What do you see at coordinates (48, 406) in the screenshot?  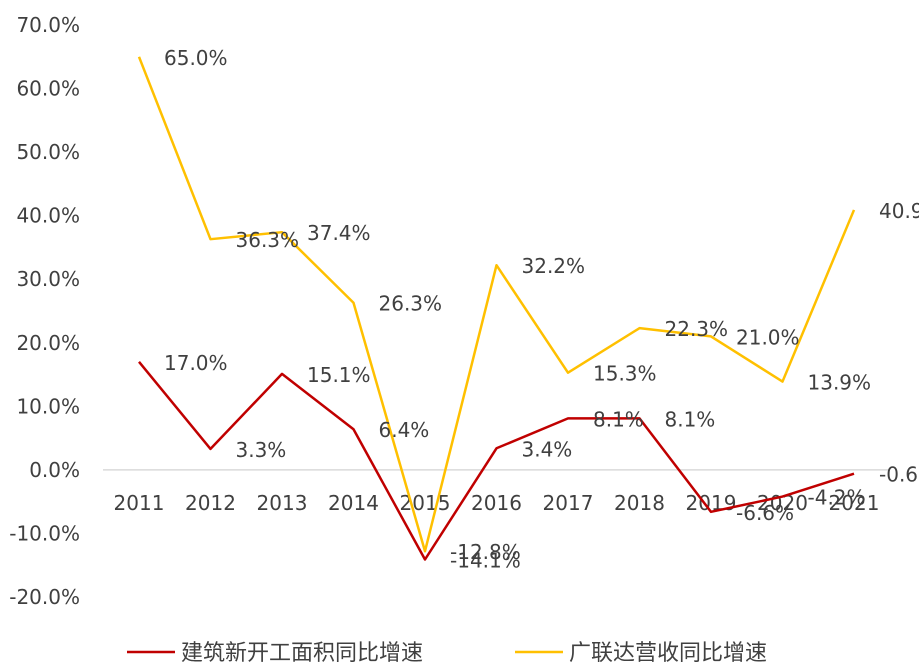 I see `y-tick-label: 10.0%` at bounding box center [48, 406].